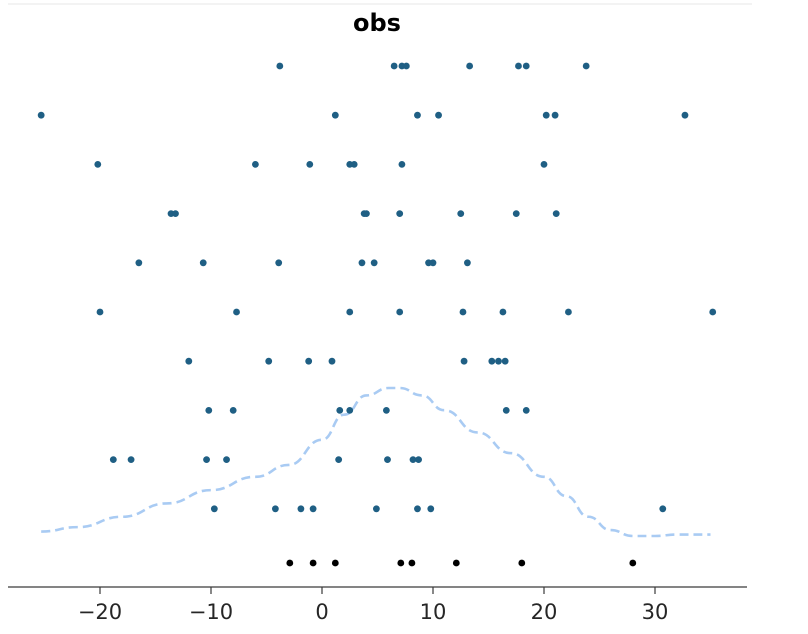 This screenshot has width=808, height=634. What do you see at coordinates (544, 612) in the screenshot?
I see `x-tick-label: 20` at bounding box center [544, 612].